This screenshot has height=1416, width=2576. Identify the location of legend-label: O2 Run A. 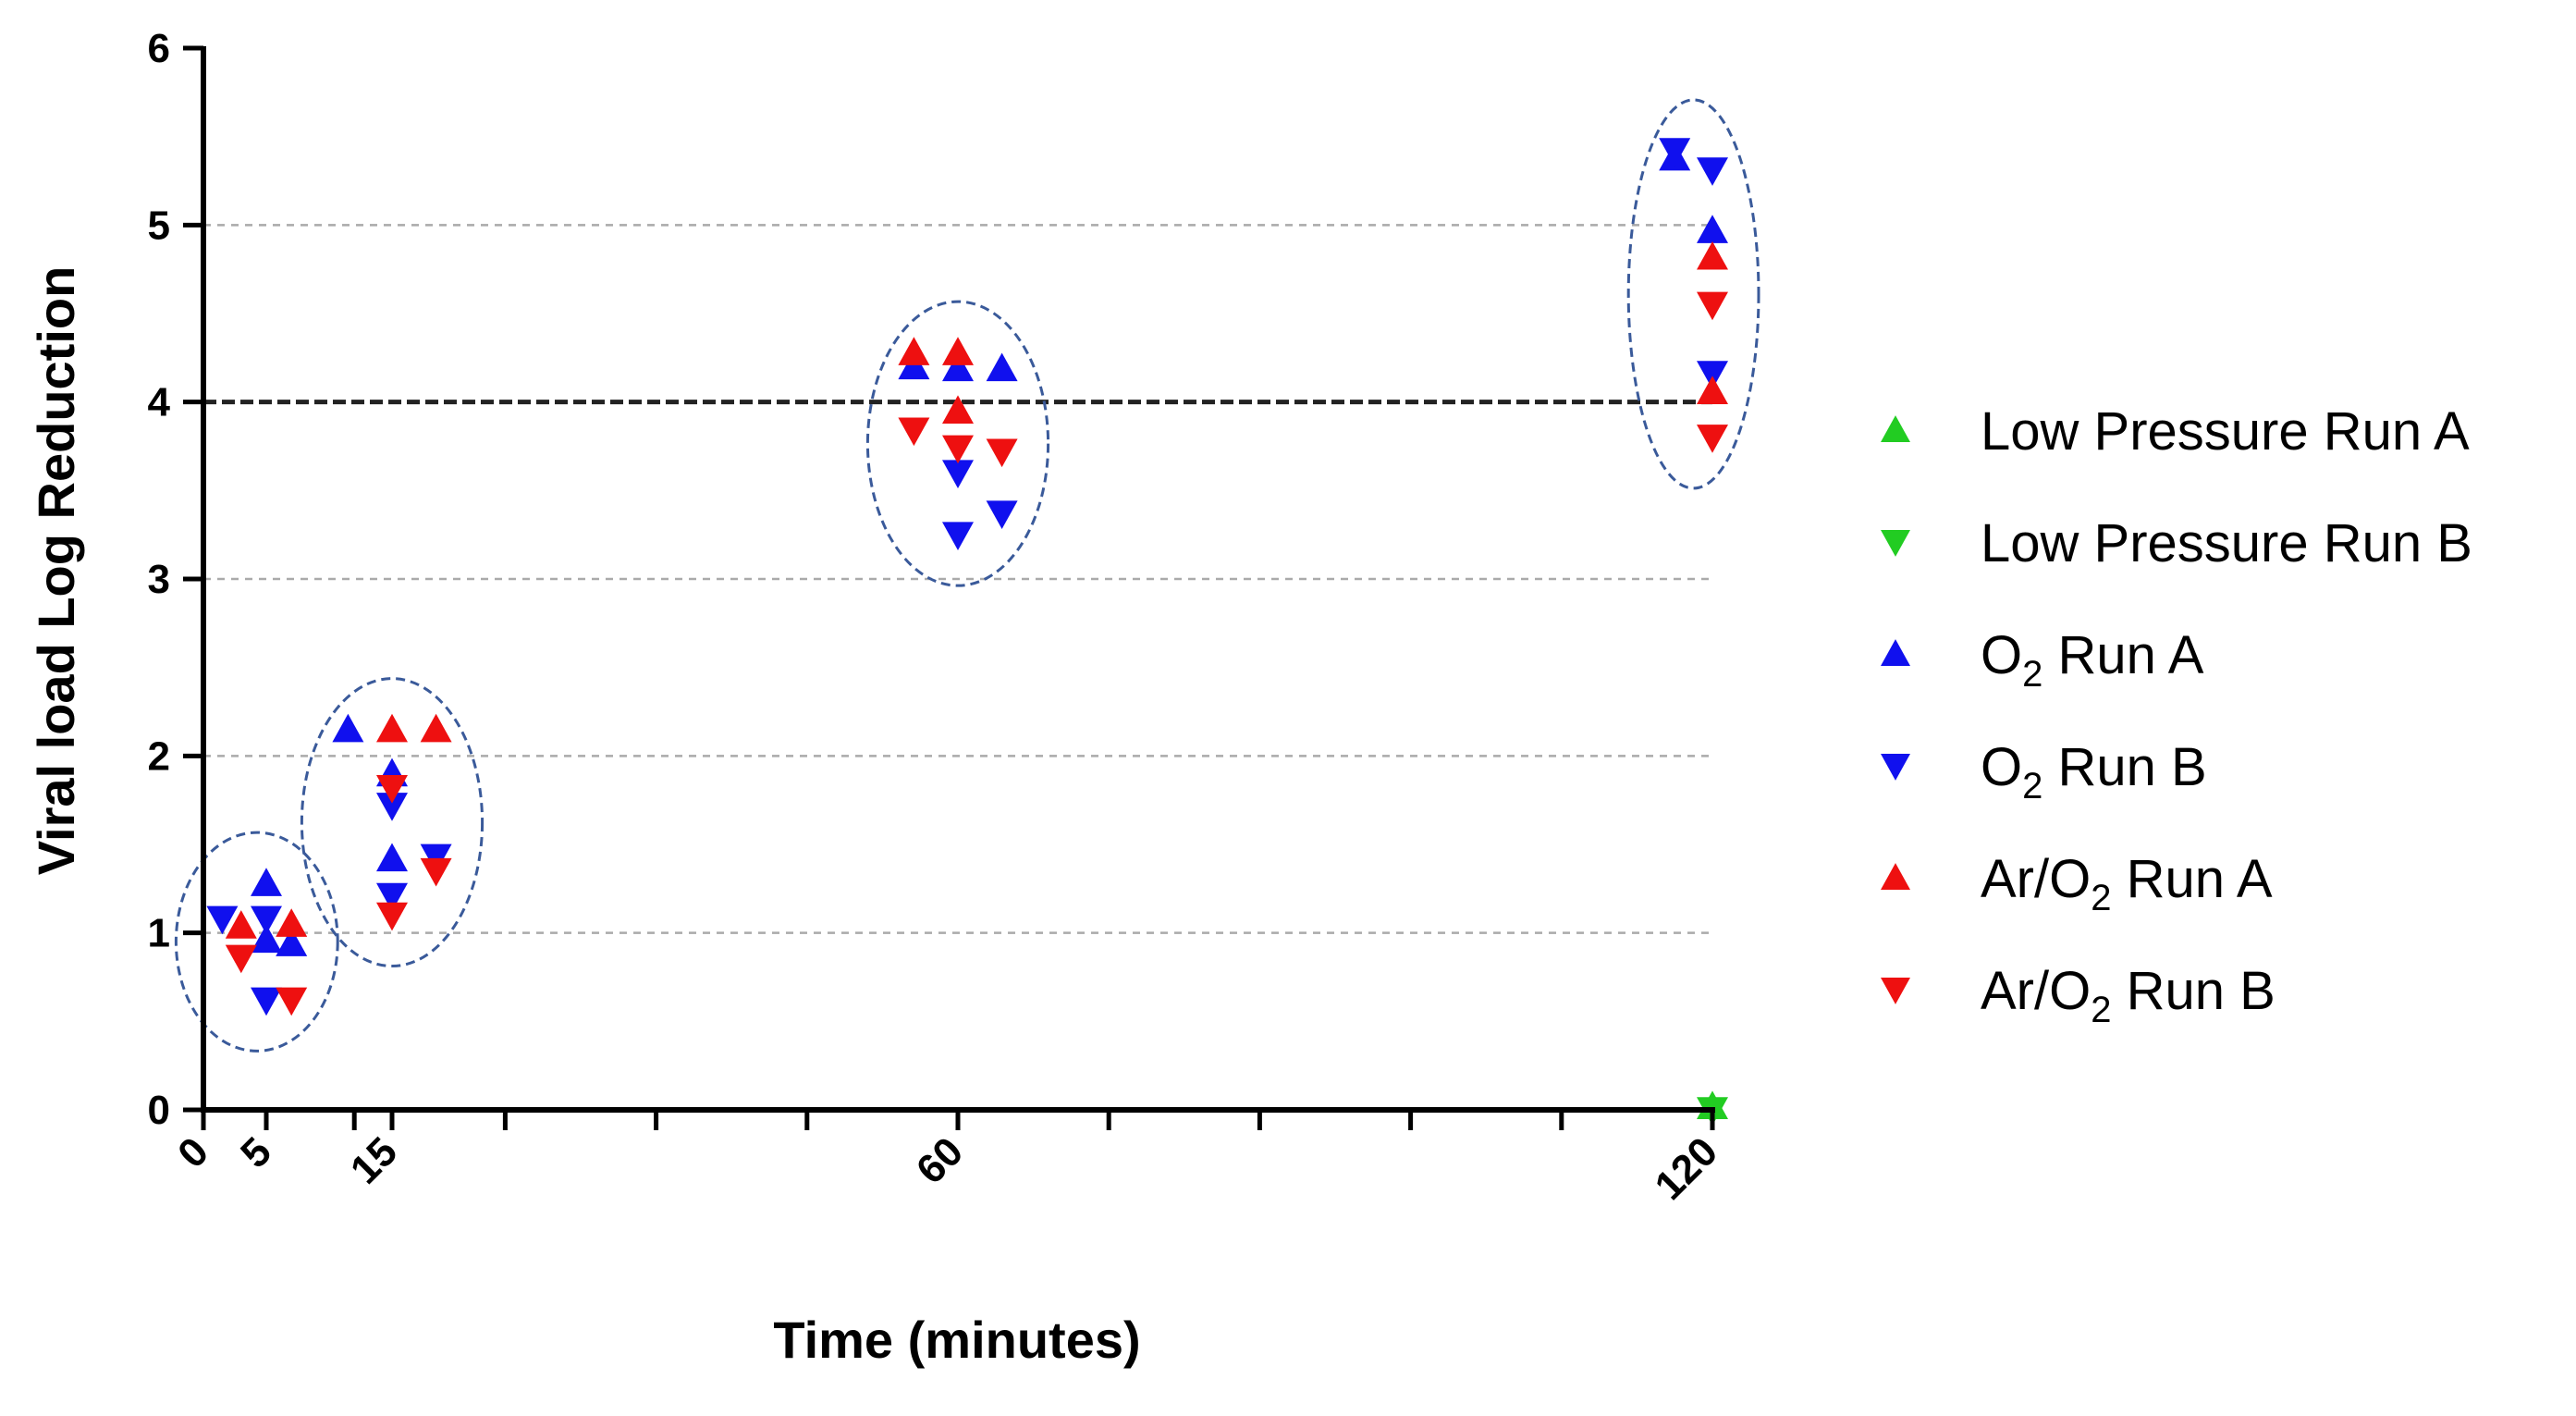
(2092, 660).